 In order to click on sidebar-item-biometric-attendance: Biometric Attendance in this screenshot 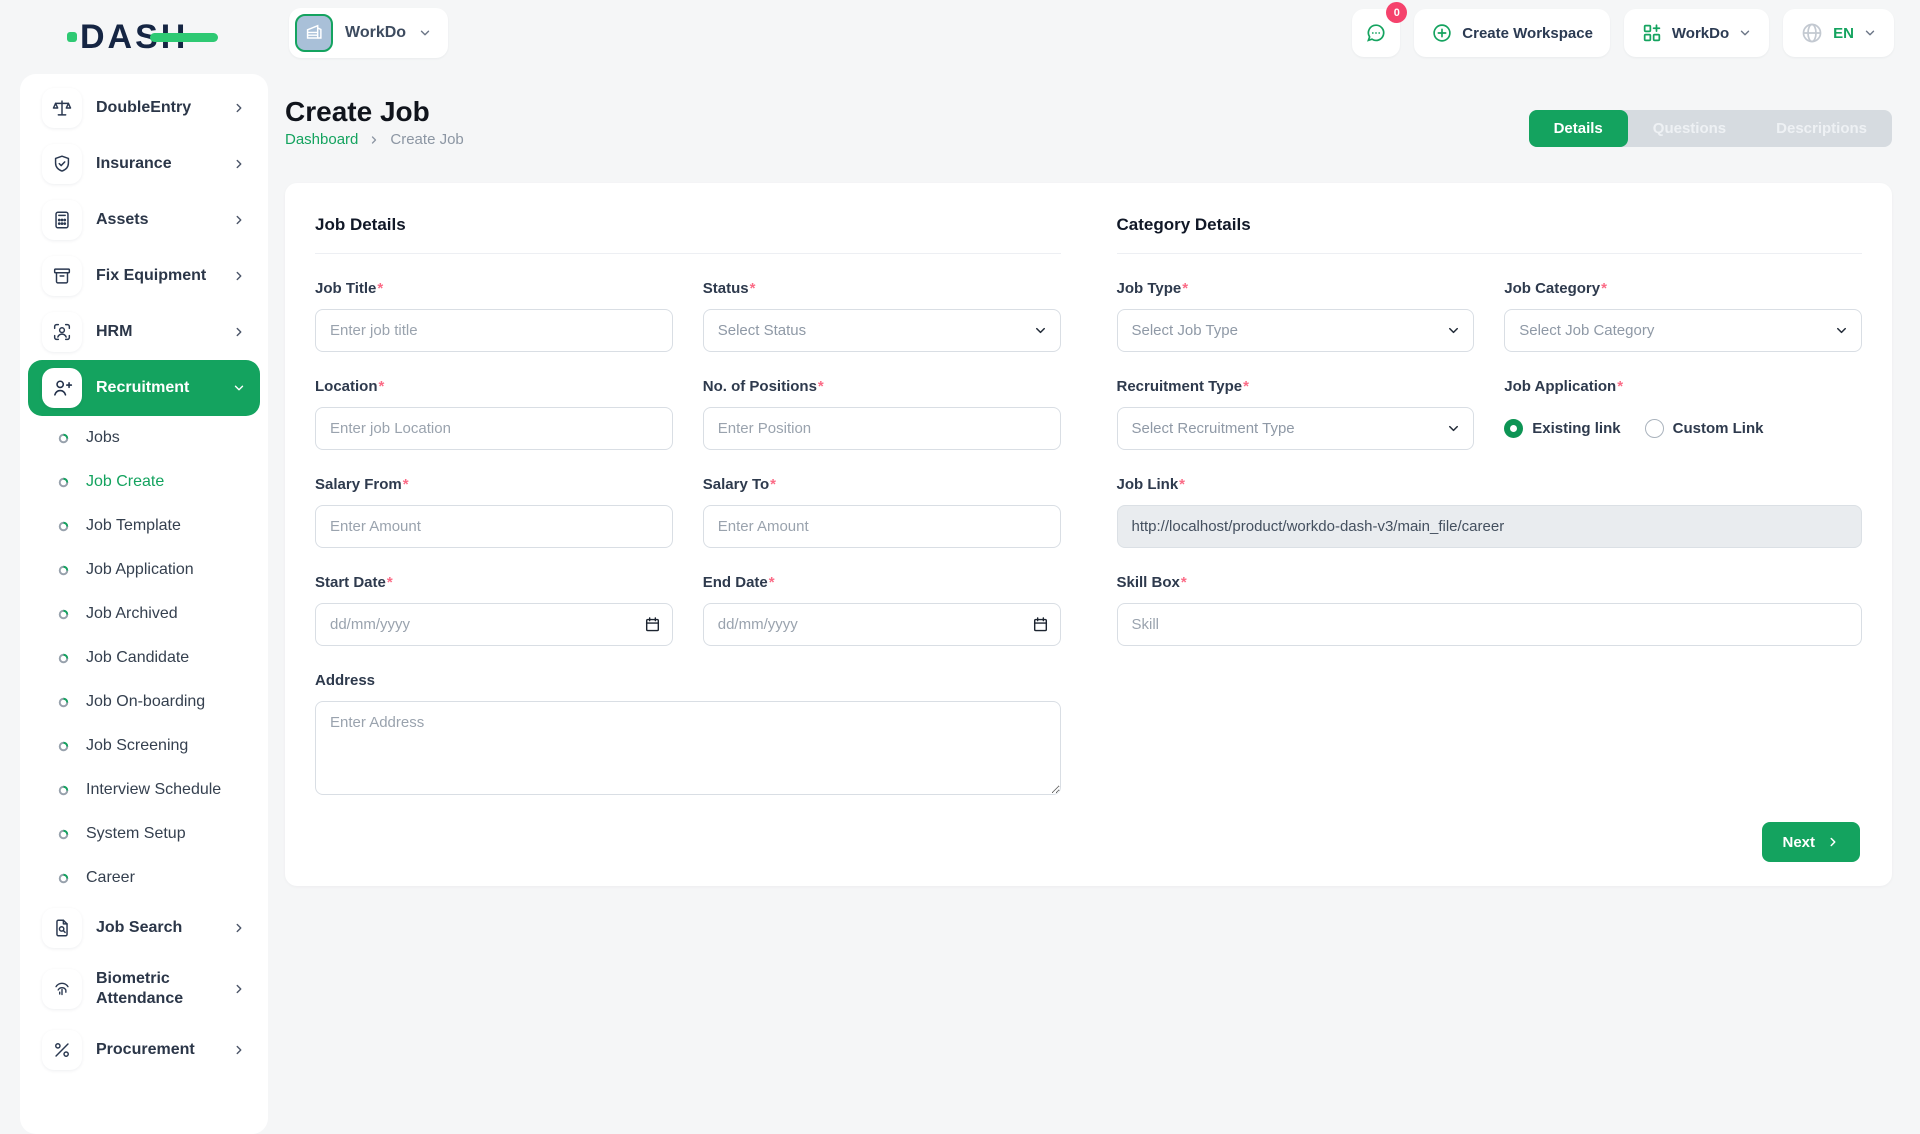, I will do `click(144, 989)`.